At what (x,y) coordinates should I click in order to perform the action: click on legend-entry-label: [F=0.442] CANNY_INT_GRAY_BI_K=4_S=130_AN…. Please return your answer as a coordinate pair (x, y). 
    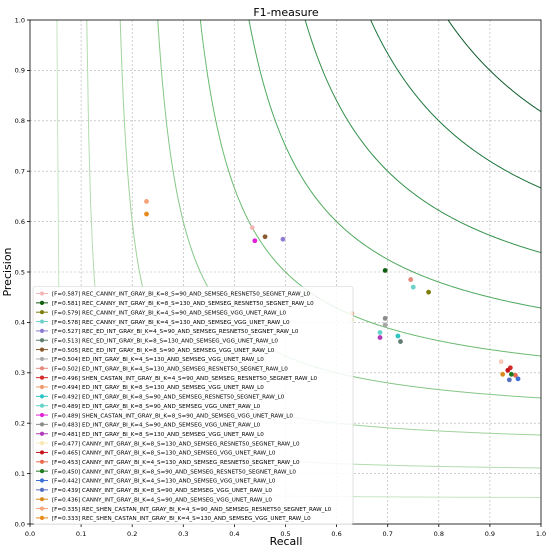
    Looking at the image, I should click on (164, 482).